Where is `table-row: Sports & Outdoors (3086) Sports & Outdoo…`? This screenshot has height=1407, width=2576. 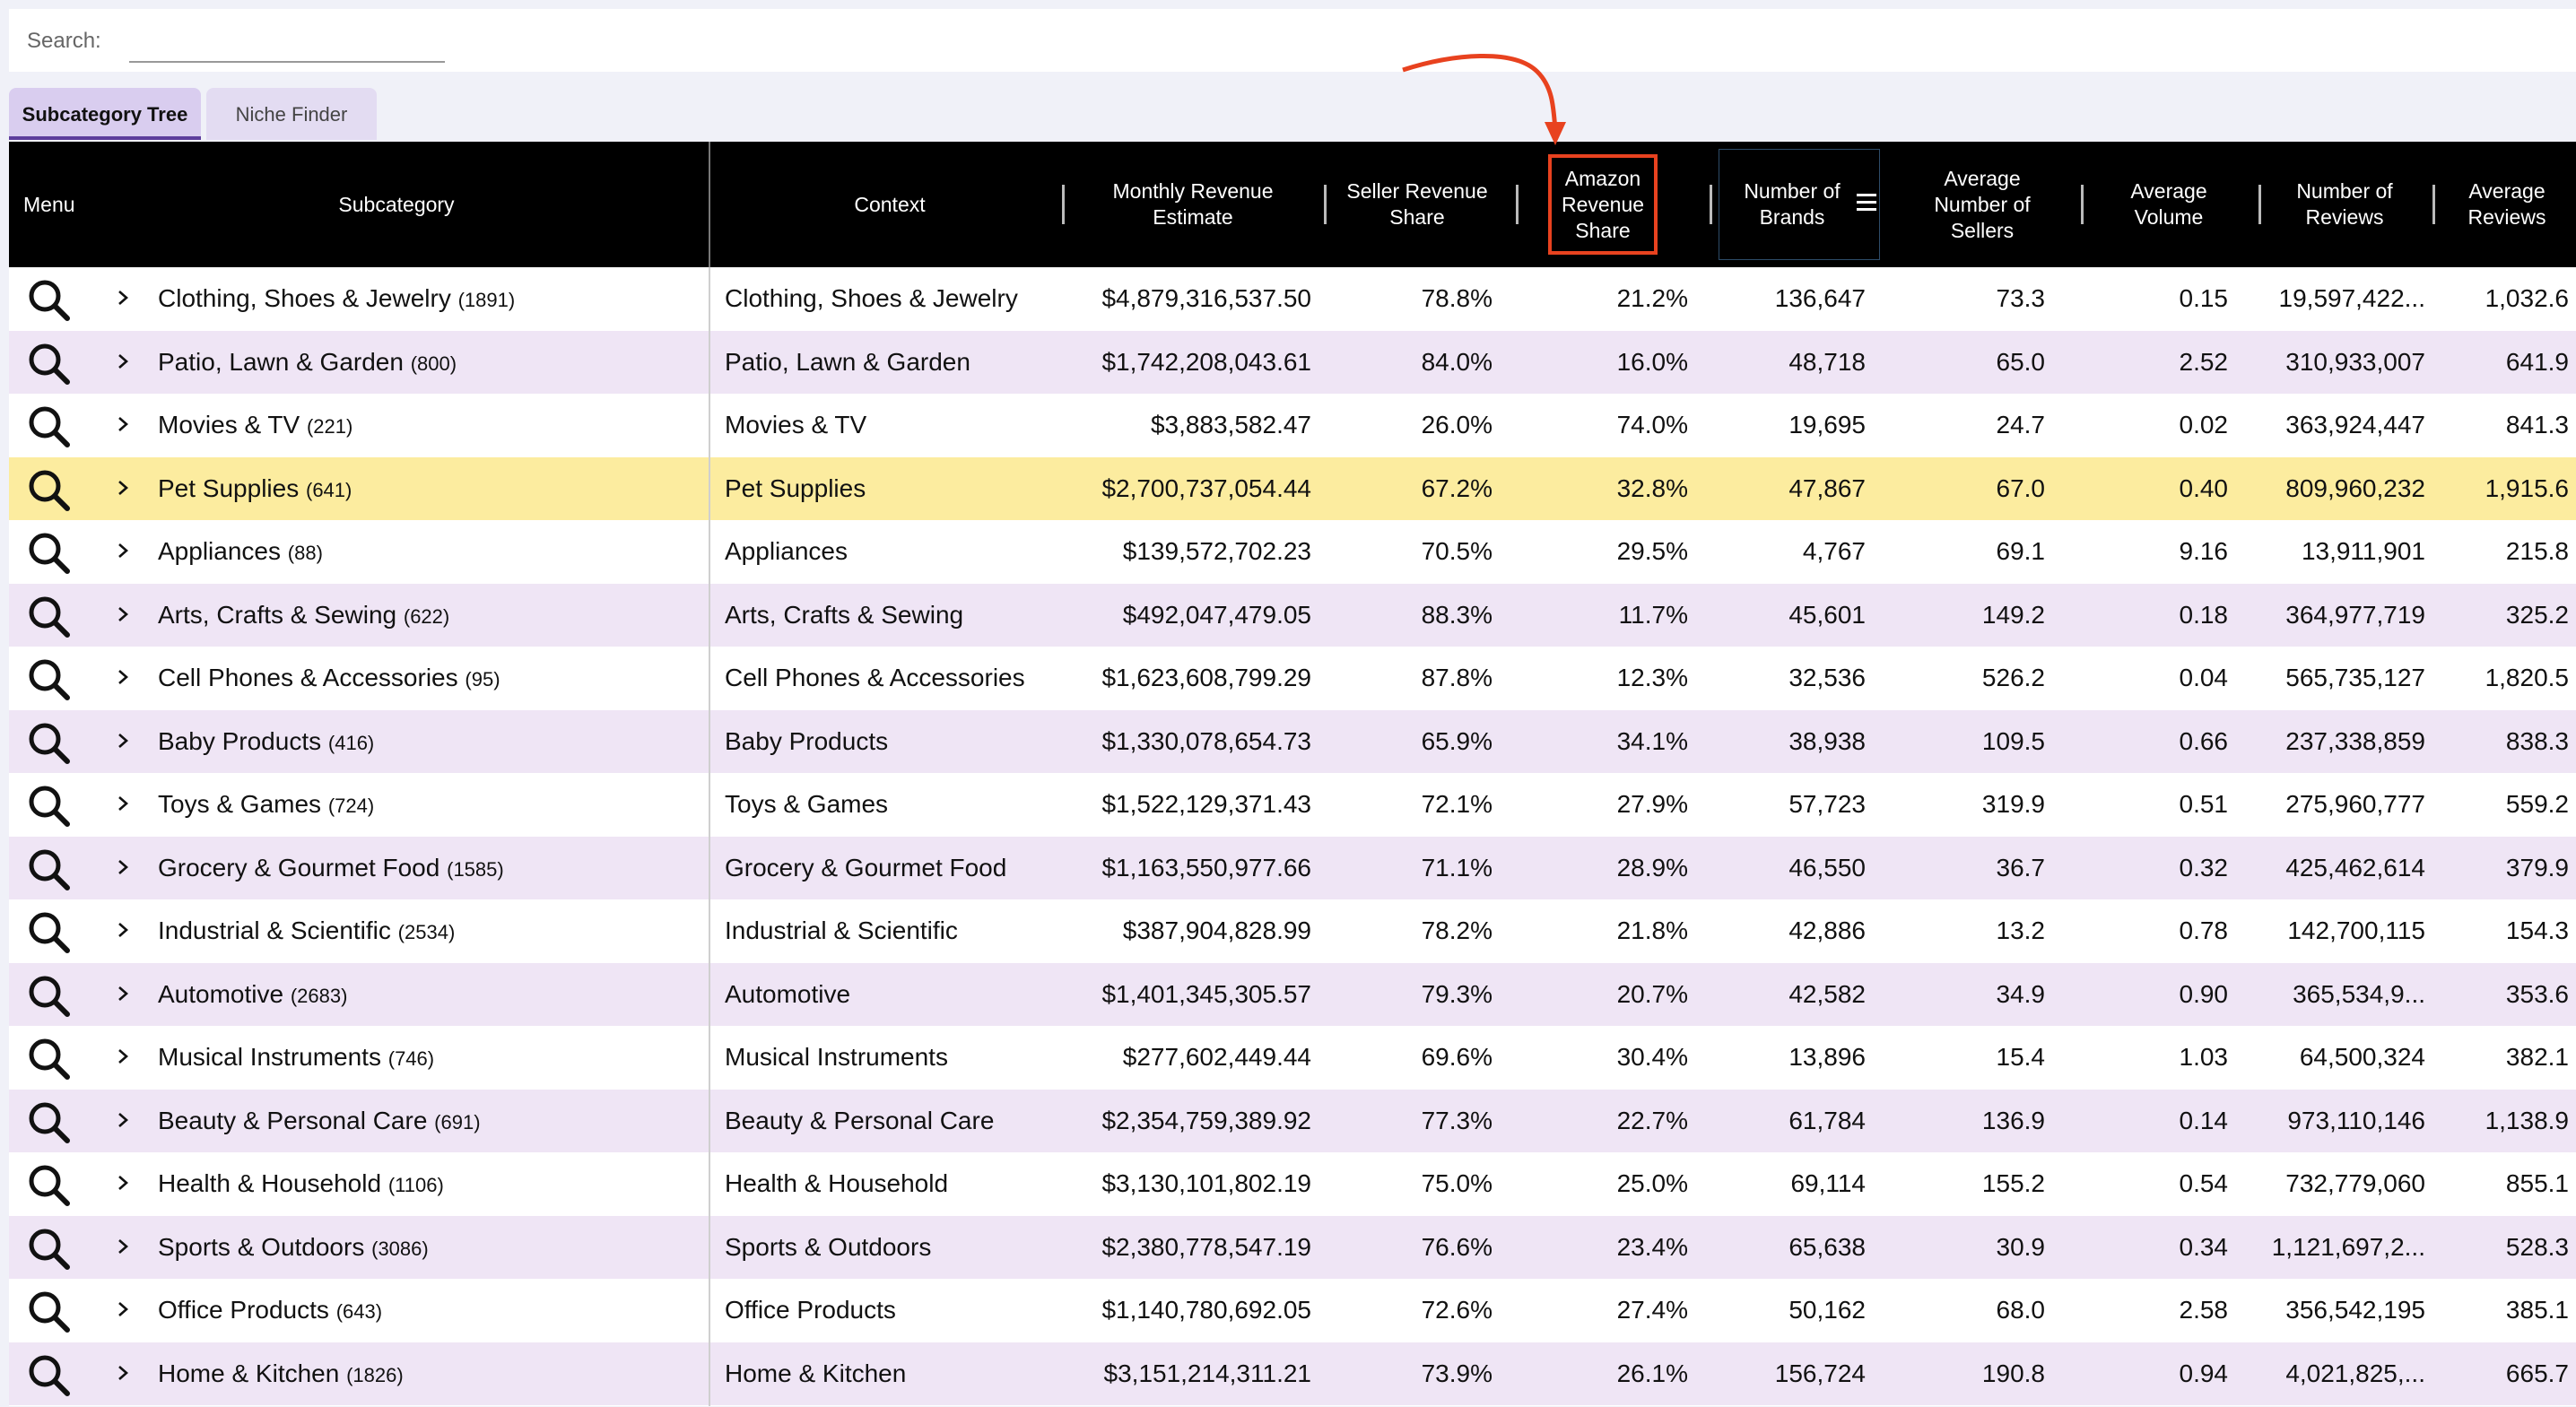 table-row: Sports & Outdoors (3086) Sports & Outdoo… is located at coordinates (1292, 1247).